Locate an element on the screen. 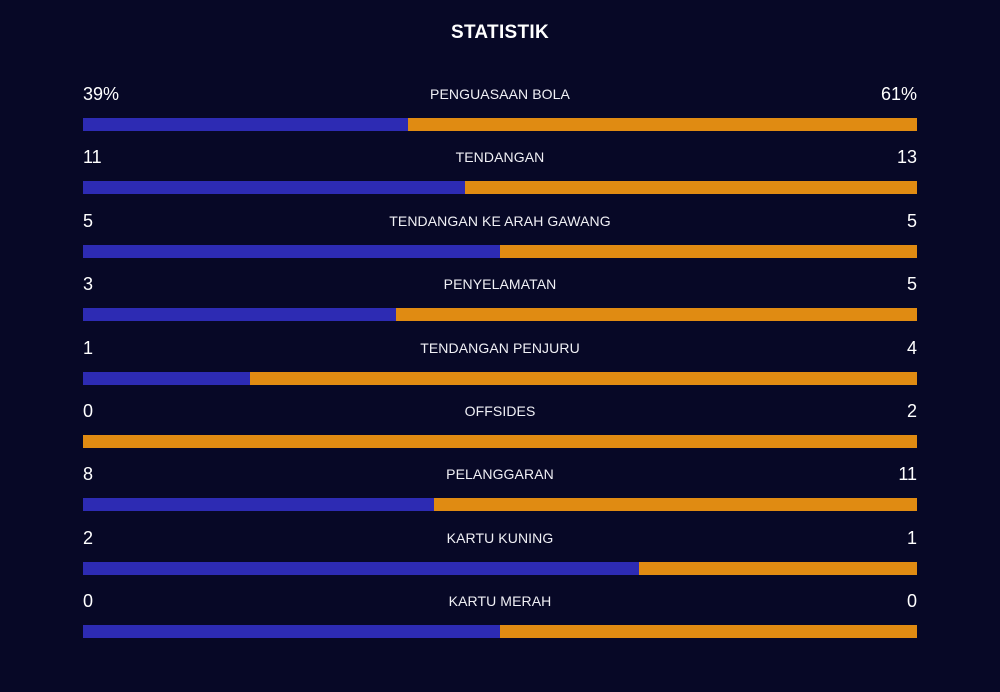 This screenshot has height=692, width=1000. right-team-value: 2 is located at coordinates (911, 410).